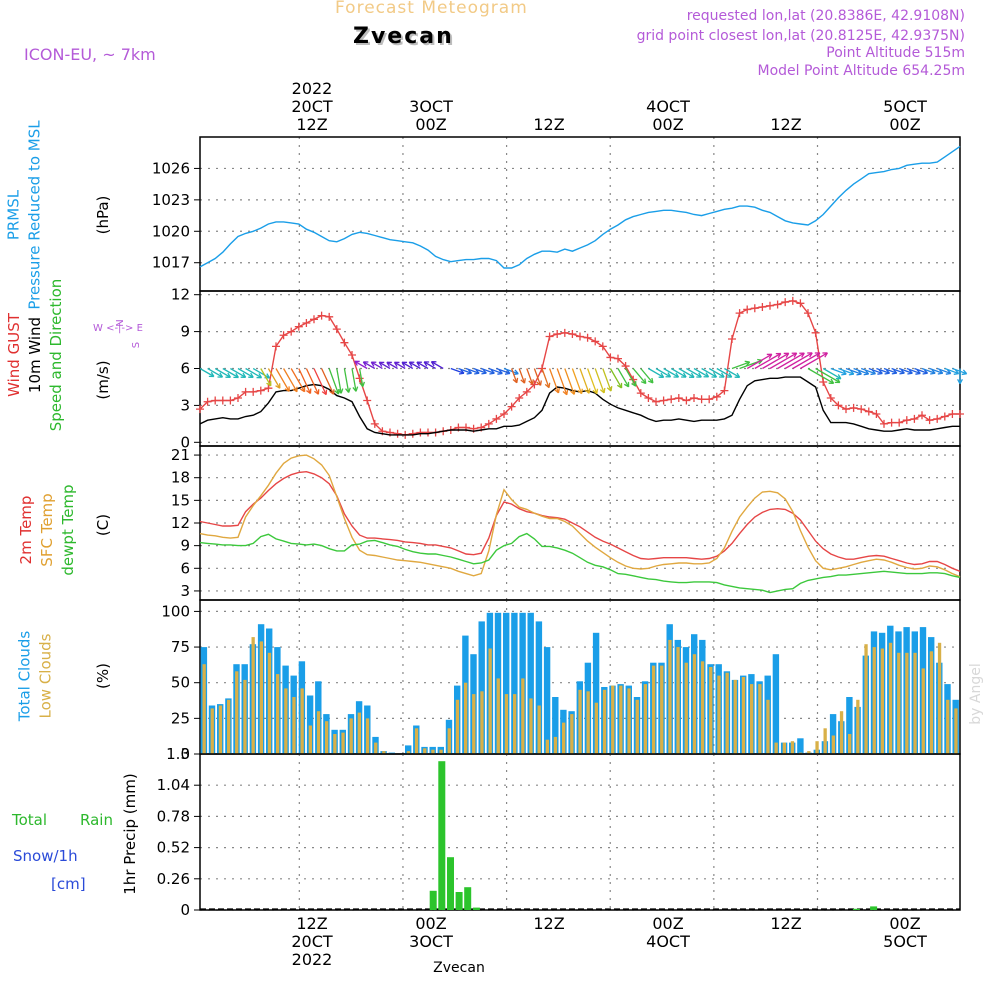 This screenshot has height=1000, width=1000. I want to click on panel-temperature, so click(577, 523).